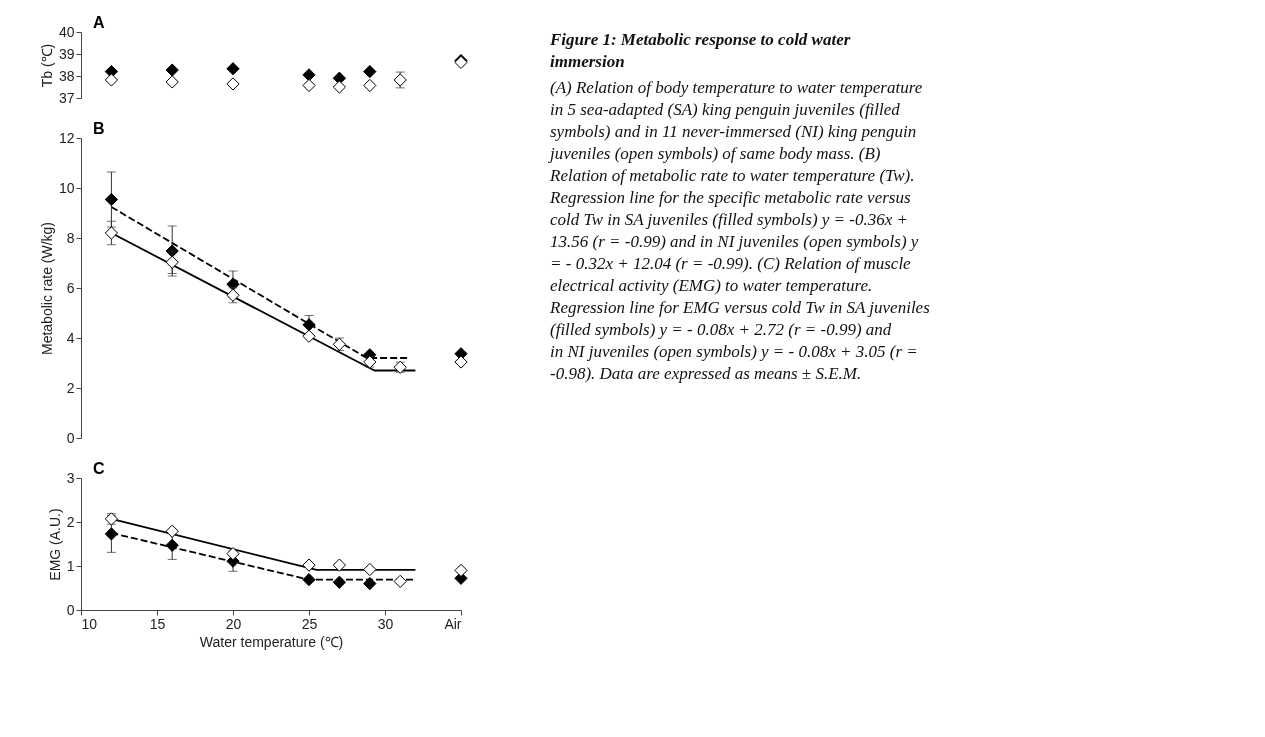 The width and height of the screenshot is (1265, 737). Describe the element at coordinates (70, 565) in the screenshot. I see `y-tick-label: 1` at that location.